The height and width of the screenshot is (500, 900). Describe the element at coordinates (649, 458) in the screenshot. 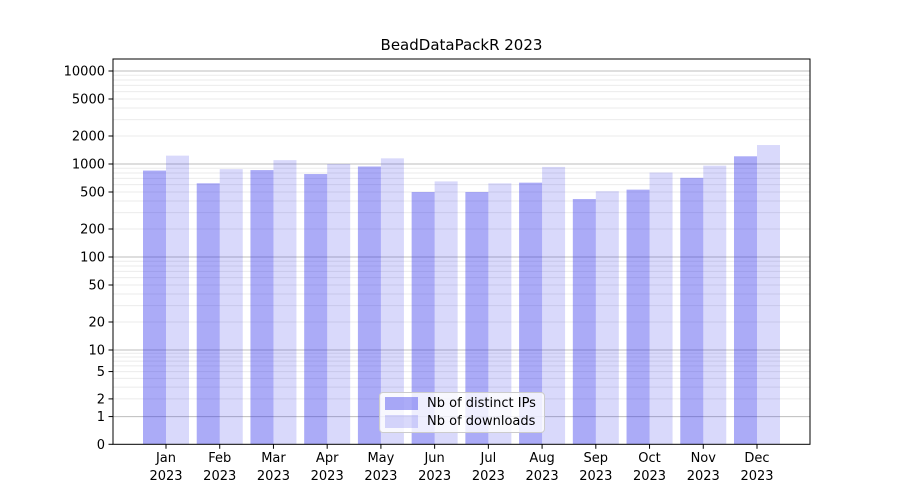

I see `x-tick-label-month: Oct` at that location.